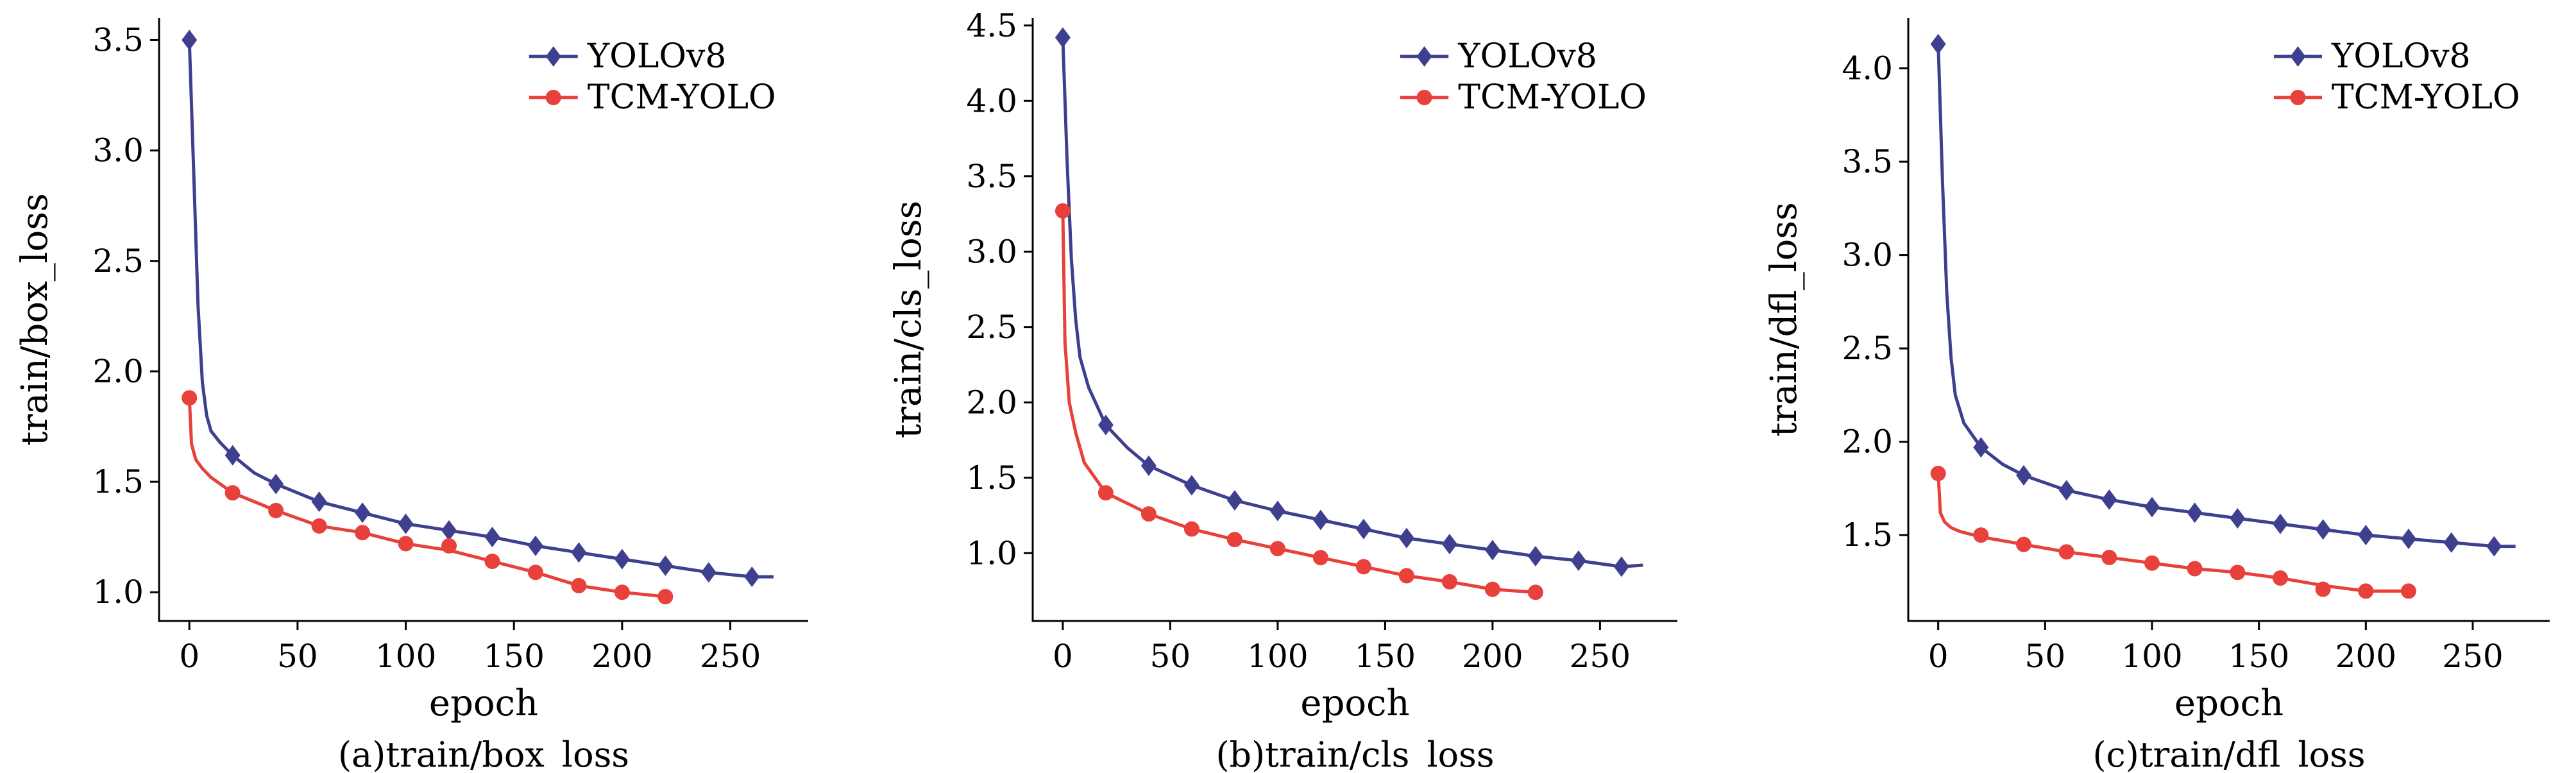 This screenshot has height=773, width=2576. Describe the element at coordinates (483, 754) in the screenshot. I see `panel-caption: (a)train/box_loss` at that location.